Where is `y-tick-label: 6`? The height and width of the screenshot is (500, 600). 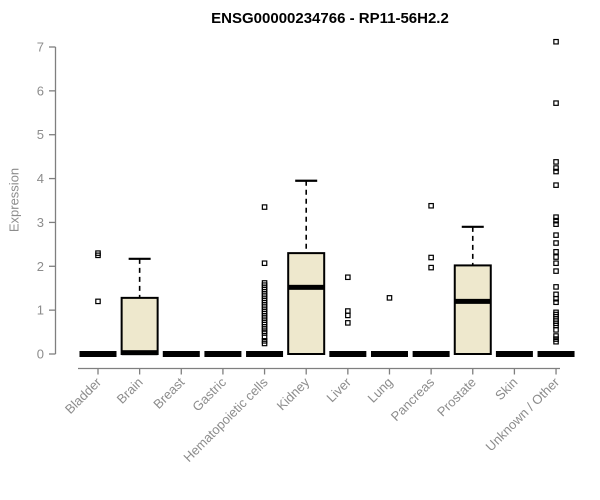 y-tick-label: 6 is located at coordinates (40, 90).